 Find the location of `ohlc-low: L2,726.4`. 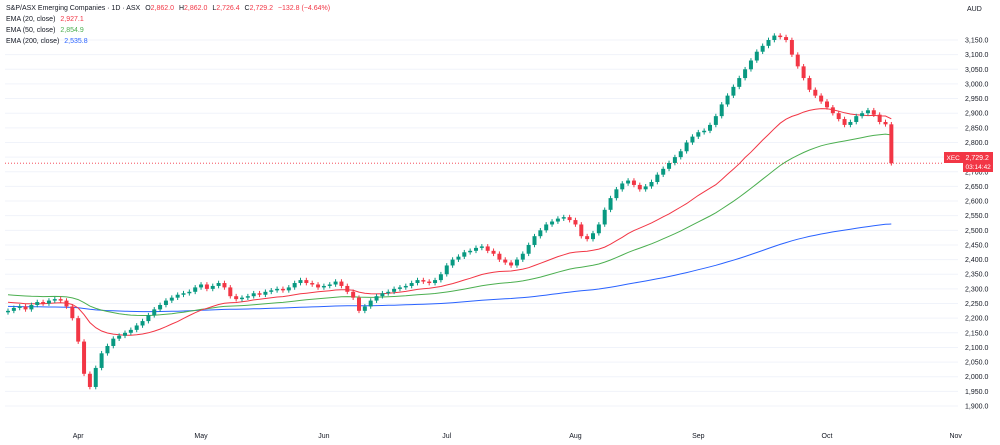

ohlc-low: L2,726.4 is located at coordinates (226, 8).